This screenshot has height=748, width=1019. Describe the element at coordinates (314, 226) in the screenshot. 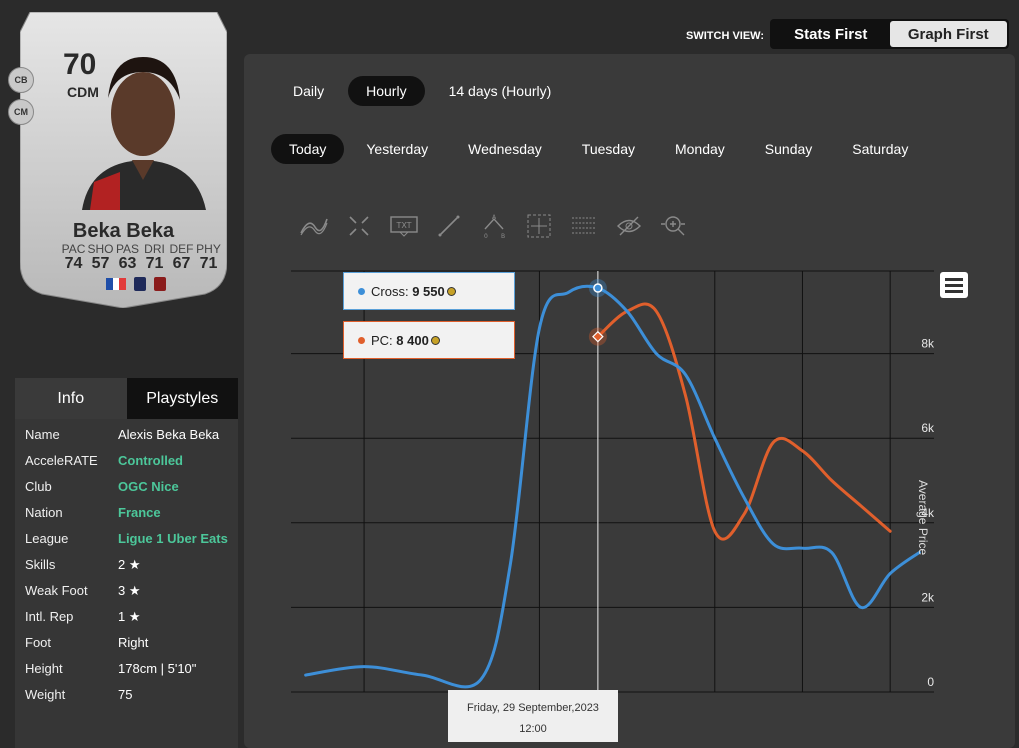

I see `trend-line-icon` at that location.